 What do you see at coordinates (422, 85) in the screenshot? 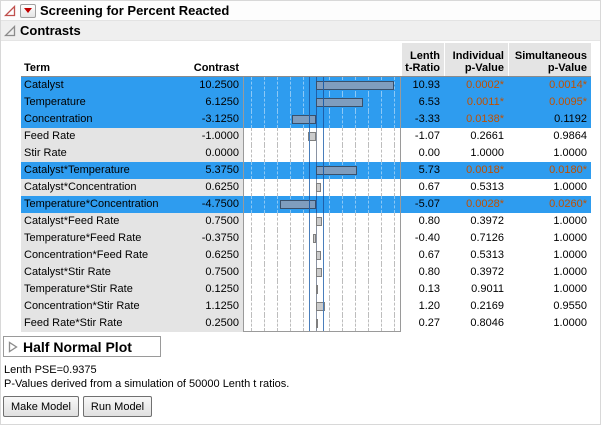
I see `t-ratio-cell: 10.93` at bounding box center [422, 85].